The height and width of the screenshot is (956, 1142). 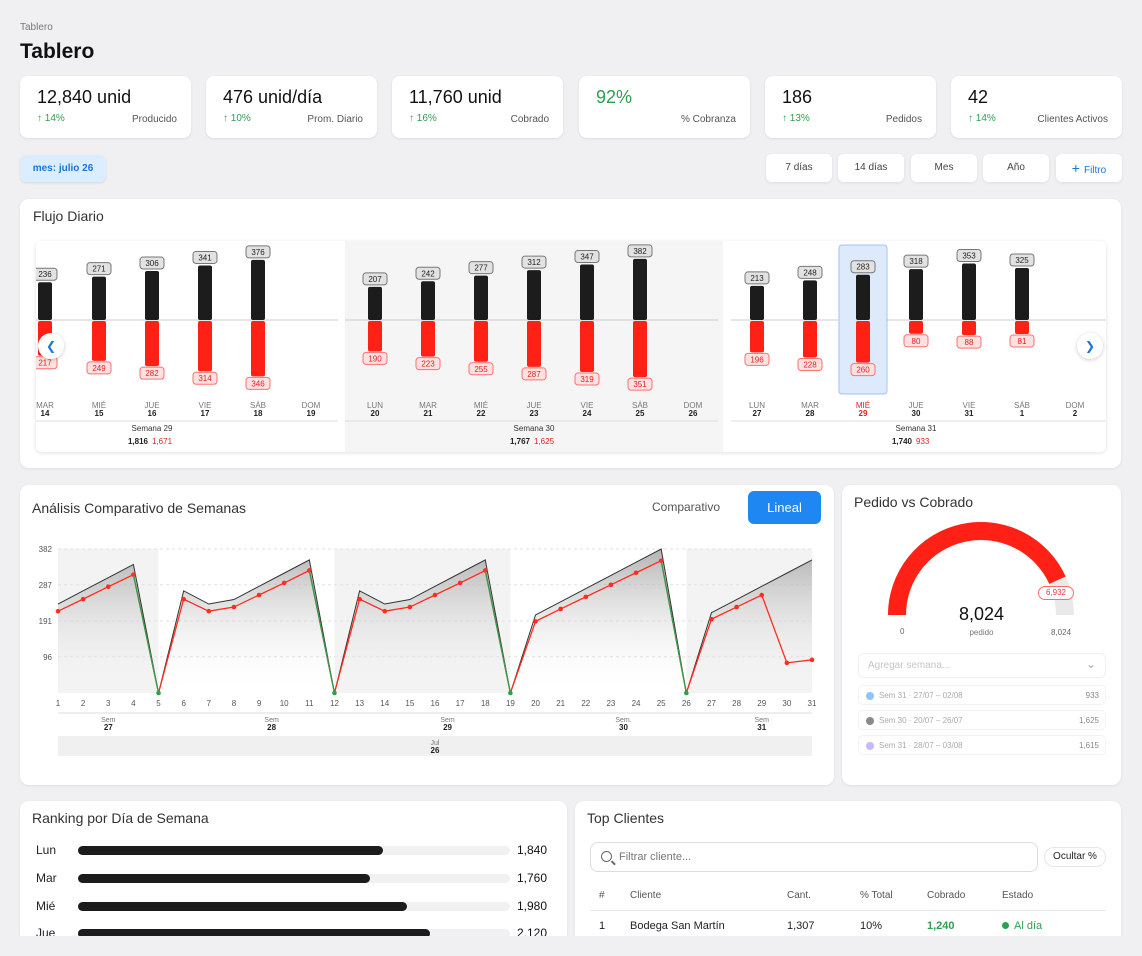 What do you see at coordinates (36, 27) in the screenshot?
I see `breadcrumb: Tablero` at bounding box center [36, 27].